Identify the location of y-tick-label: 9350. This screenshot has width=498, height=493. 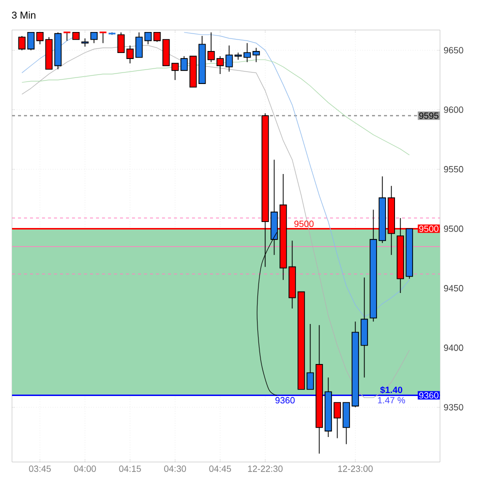
(454, 407).